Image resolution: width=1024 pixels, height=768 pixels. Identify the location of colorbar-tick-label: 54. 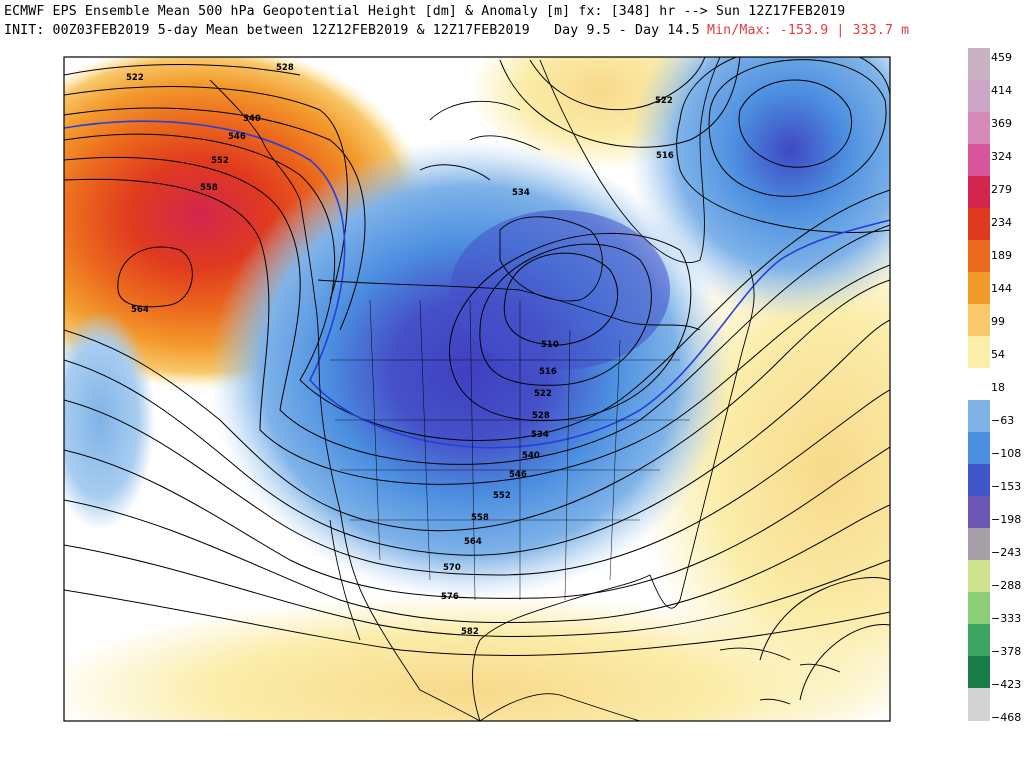
(998, 354).